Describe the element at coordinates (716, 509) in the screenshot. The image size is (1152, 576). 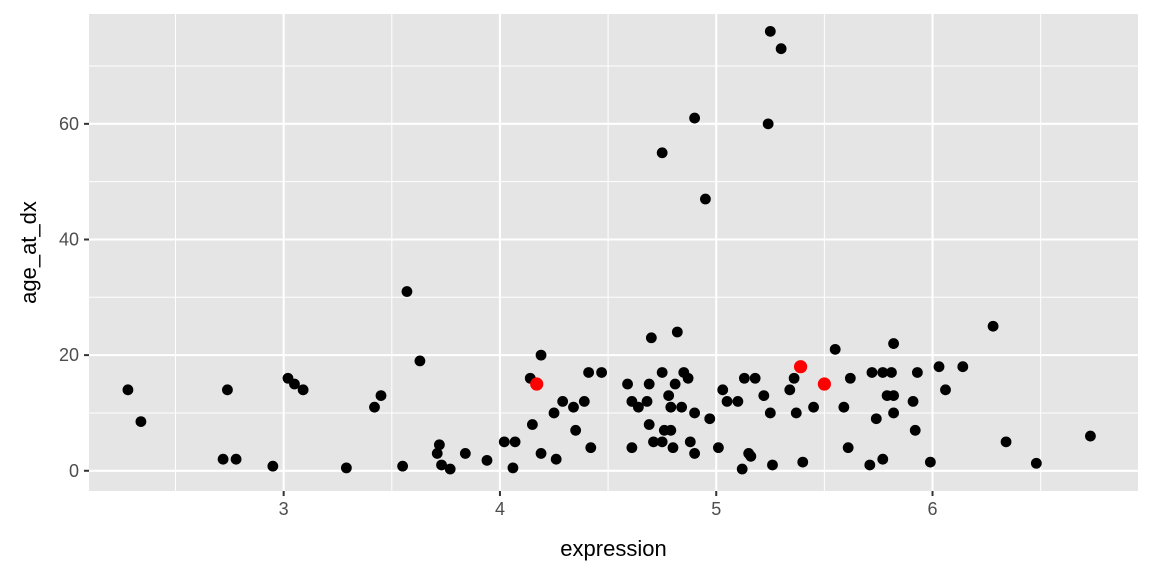
I see `x-tick-label: 5` at that location.